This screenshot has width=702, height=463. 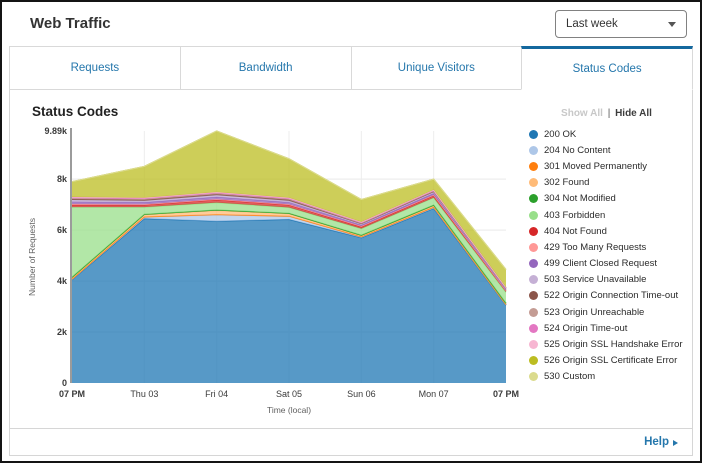 I want to click on chevron-down-icon, so click(x=672, y=24).